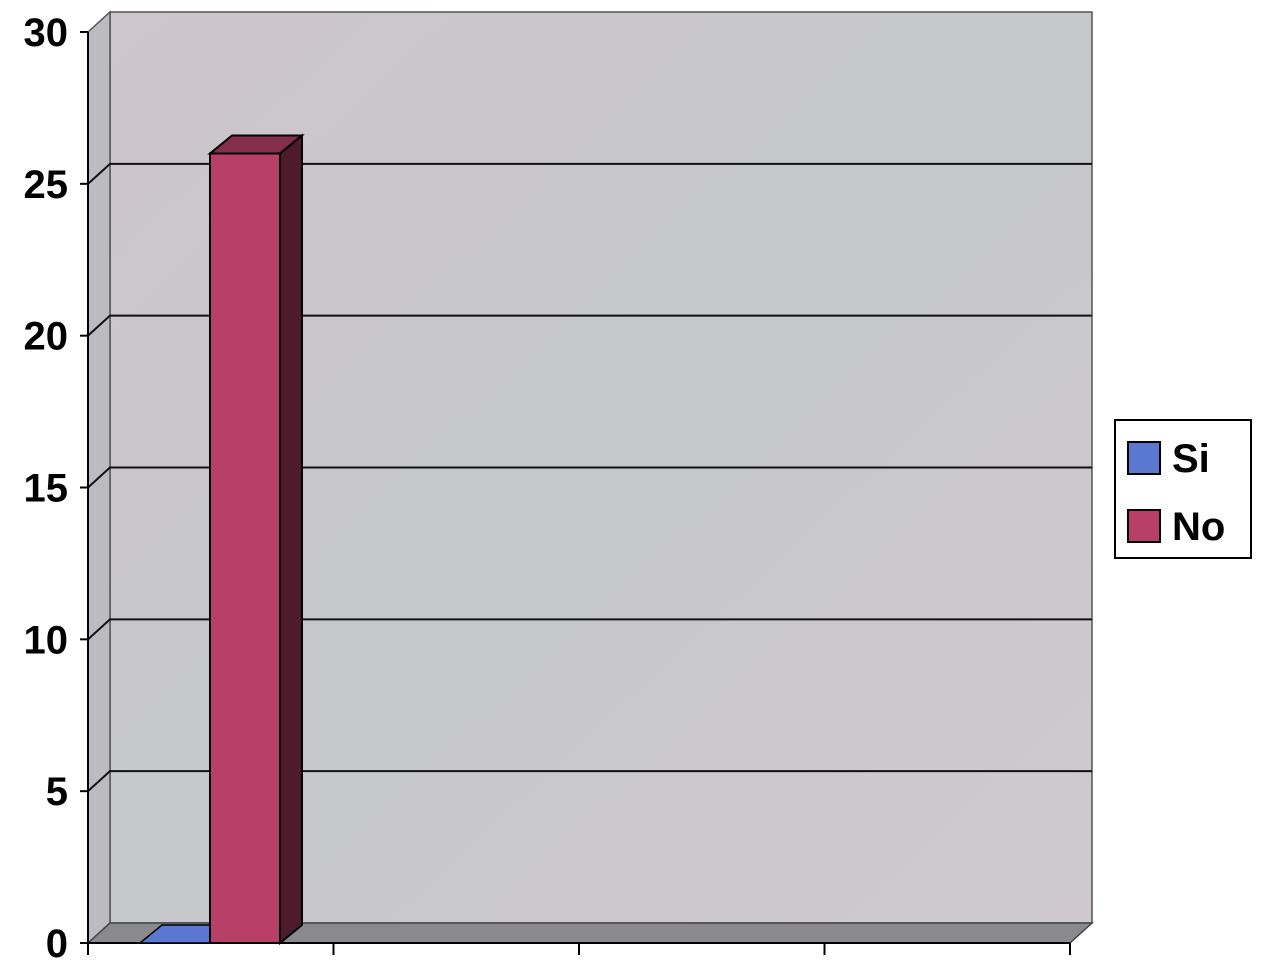  What do you see at coordinates (57, 792) in the screenshot?
I see `y-tick-label-5: 5` at bounding box center [57, 792].